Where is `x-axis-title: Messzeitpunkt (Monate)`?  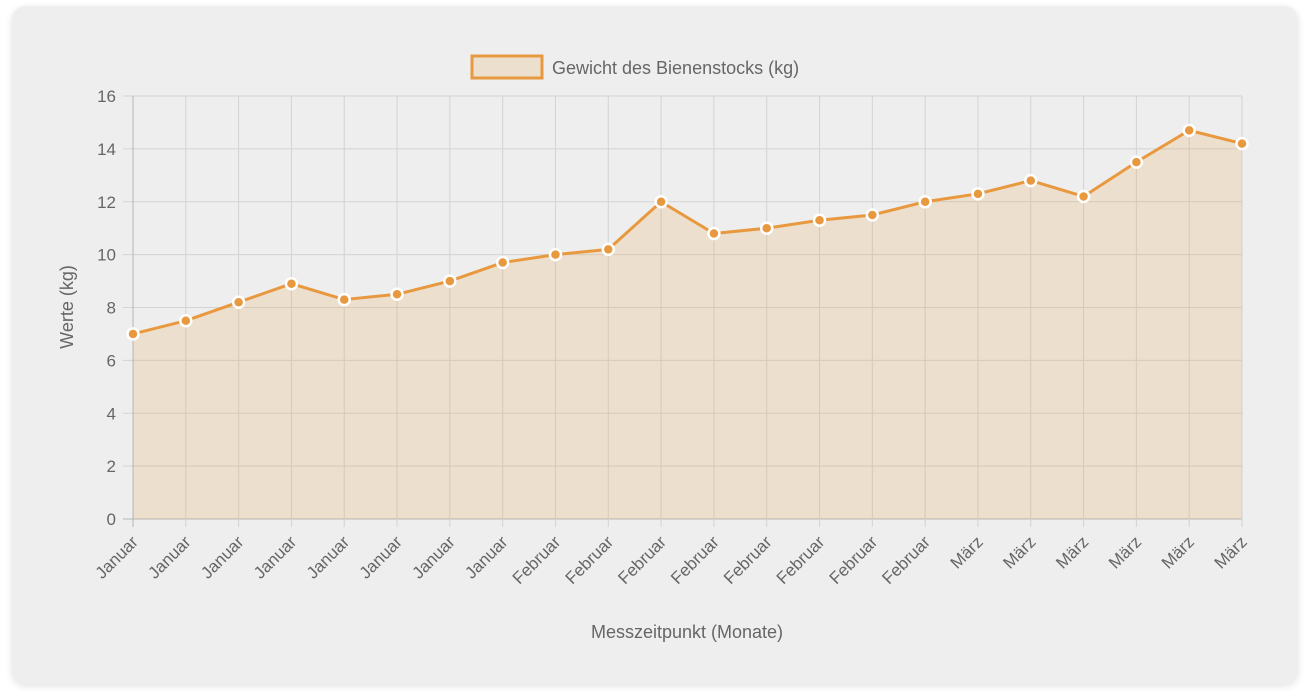 x-axis-title: Messzeitpunkt (Monate) is located at coordinates (687, 632).